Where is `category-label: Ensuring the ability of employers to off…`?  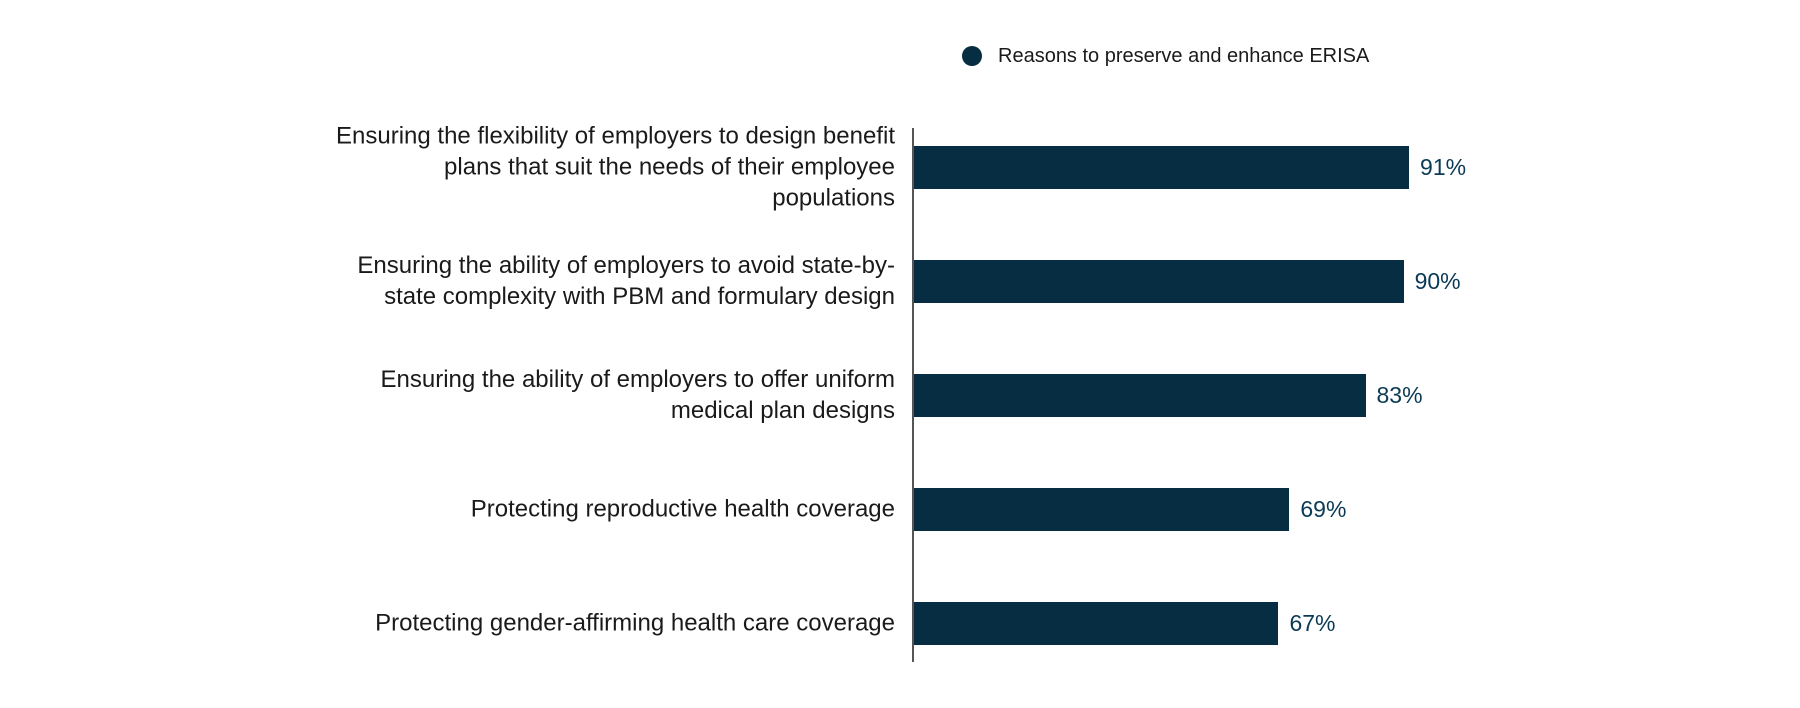 category-label: Ensuring the ability of employers to off… is located at coordinates (637, 395).